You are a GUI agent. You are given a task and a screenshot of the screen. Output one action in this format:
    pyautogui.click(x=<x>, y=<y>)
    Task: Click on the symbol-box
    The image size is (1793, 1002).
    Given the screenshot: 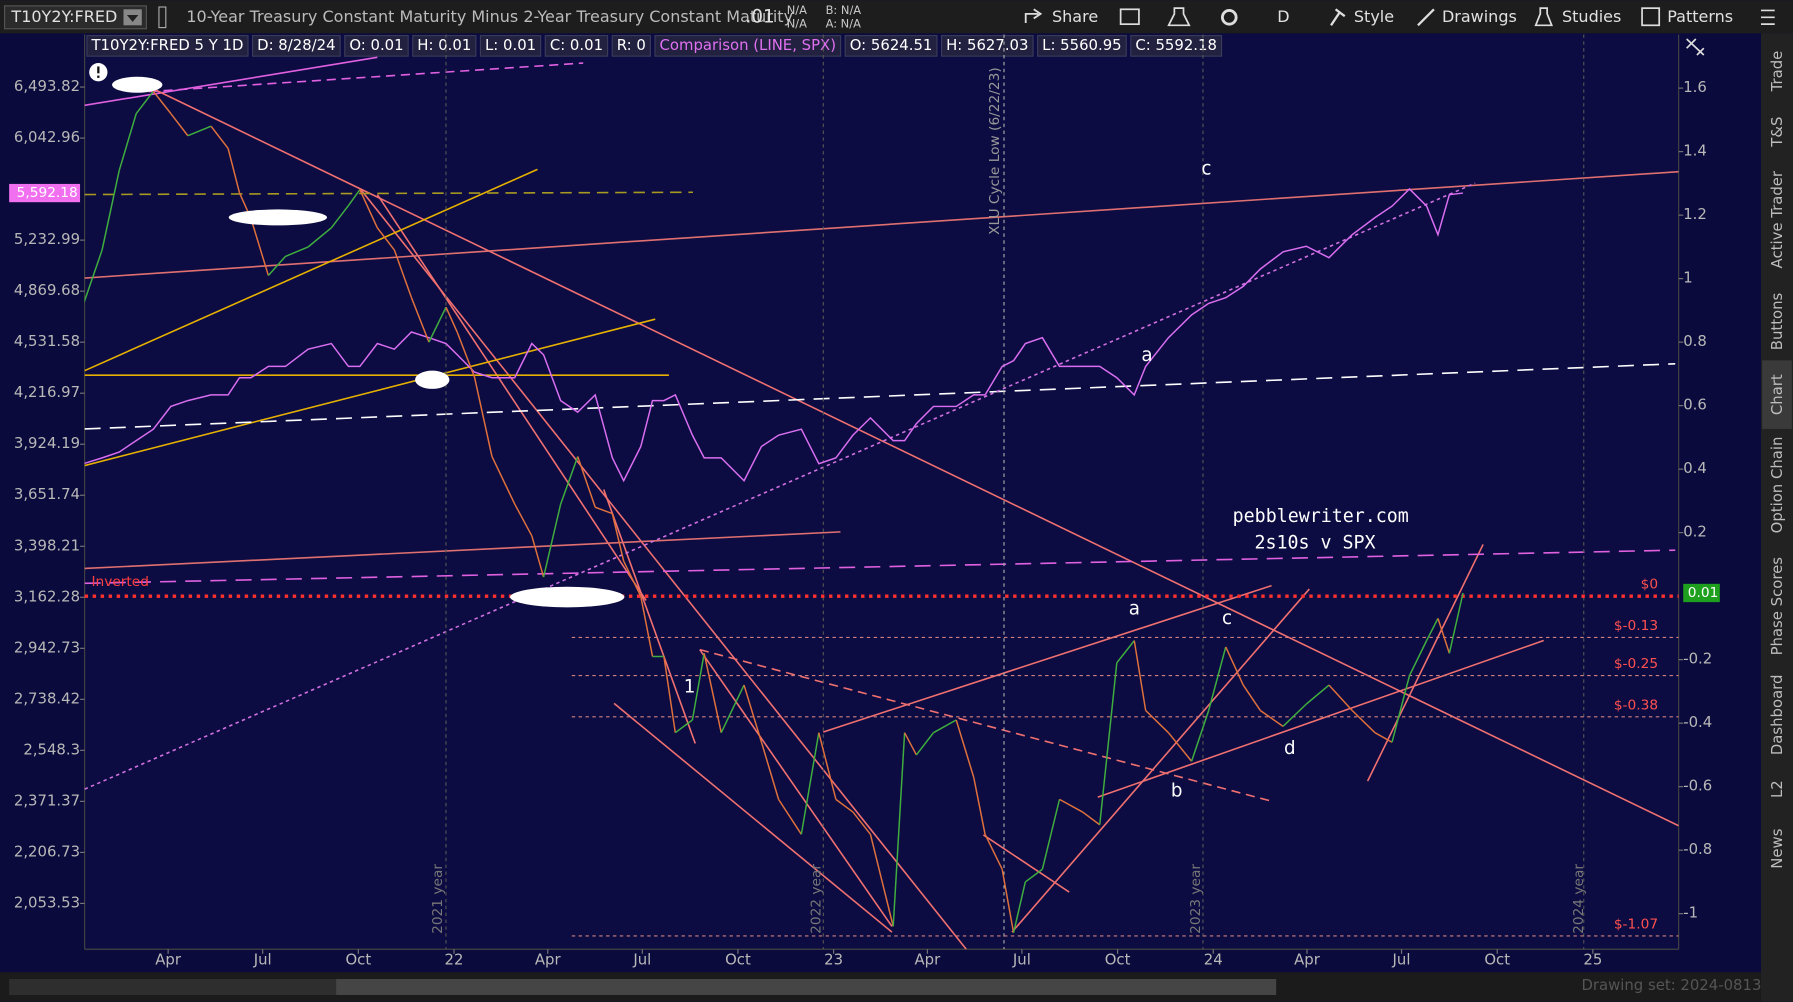 What is the action you would take?
    pyautogui.click(x=75, y=17)
    